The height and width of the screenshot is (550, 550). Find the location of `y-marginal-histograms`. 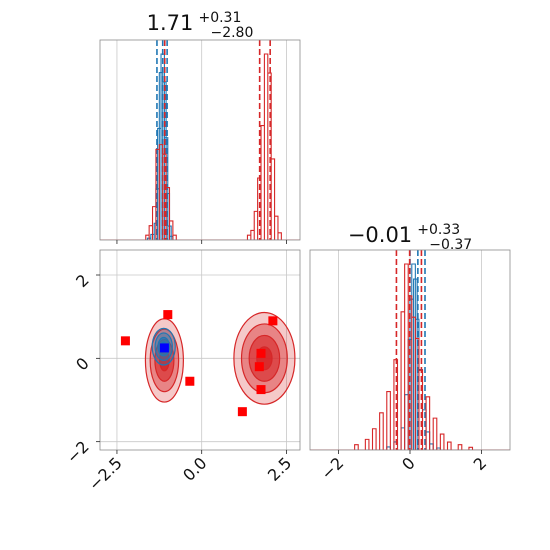

y-marginal-histograms is located at coordinates (410, 350).